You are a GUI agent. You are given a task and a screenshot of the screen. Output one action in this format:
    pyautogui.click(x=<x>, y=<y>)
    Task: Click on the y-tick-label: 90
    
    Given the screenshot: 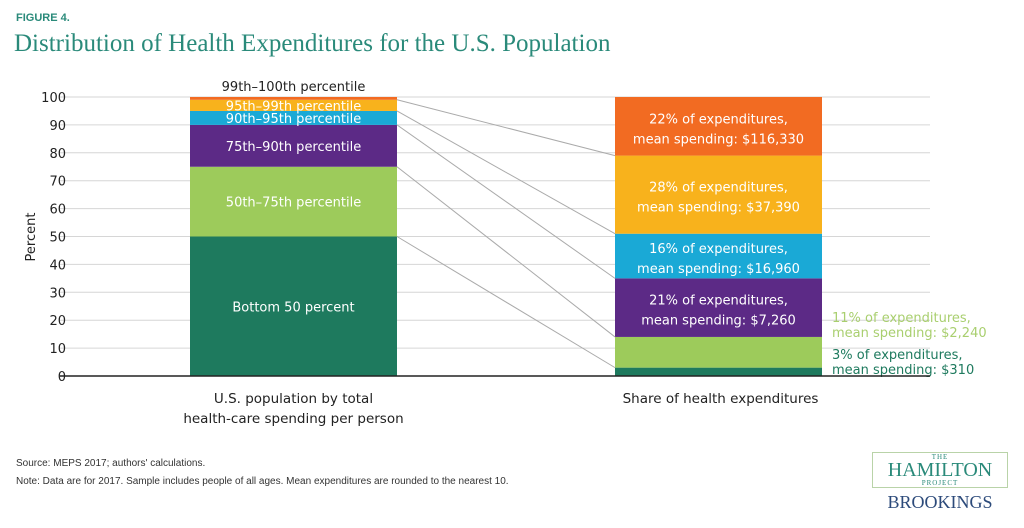 What is the action you would take?
    pyautogui.click(x=57, y=126)
    